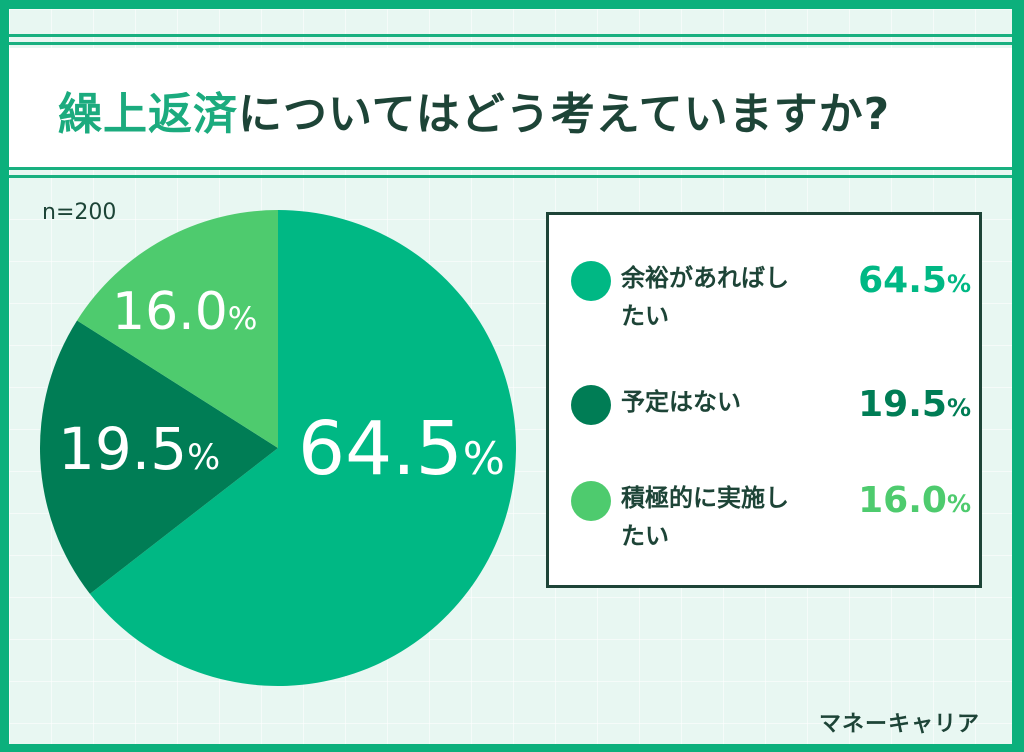 Image resolution: width=1024 pixels, height=752 pixels. What do you see at coordinates (79, 212) in the screenshot?
I see `sample-size: n=200` at bounding box center [79, 212].